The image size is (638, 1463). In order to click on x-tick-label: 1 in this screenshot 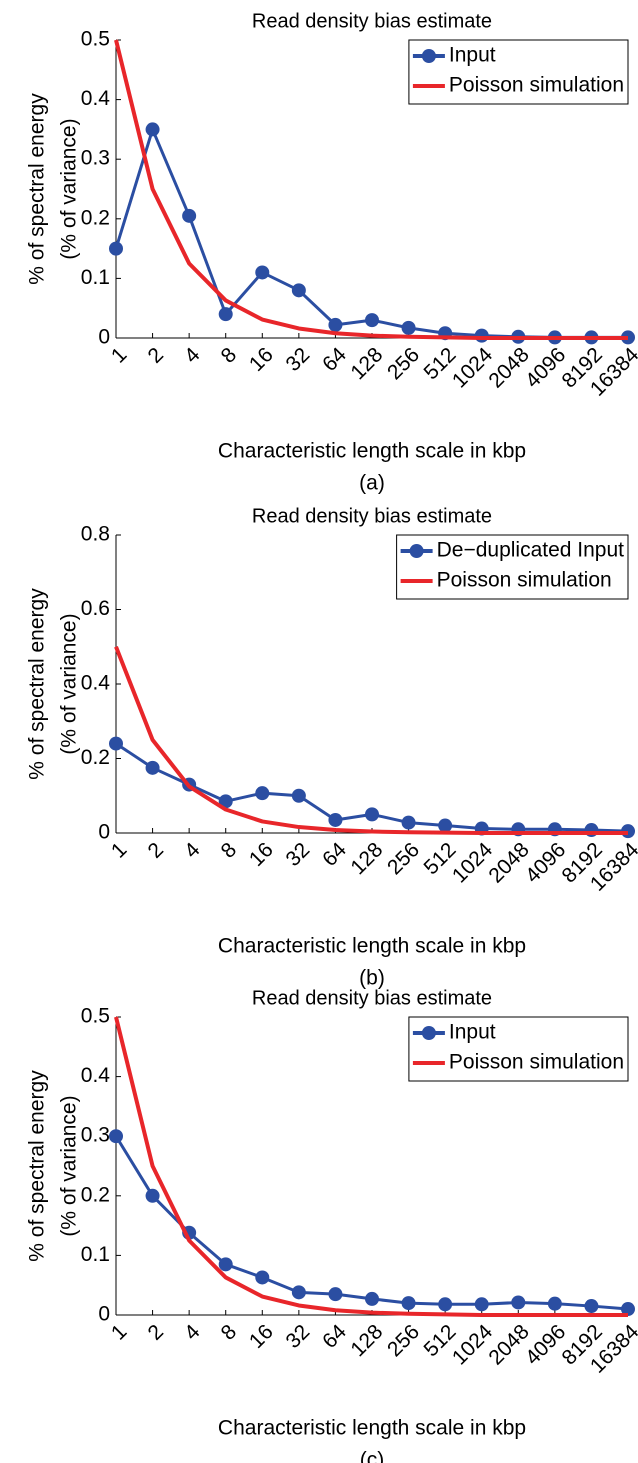, I will do `click(119, 355)`.